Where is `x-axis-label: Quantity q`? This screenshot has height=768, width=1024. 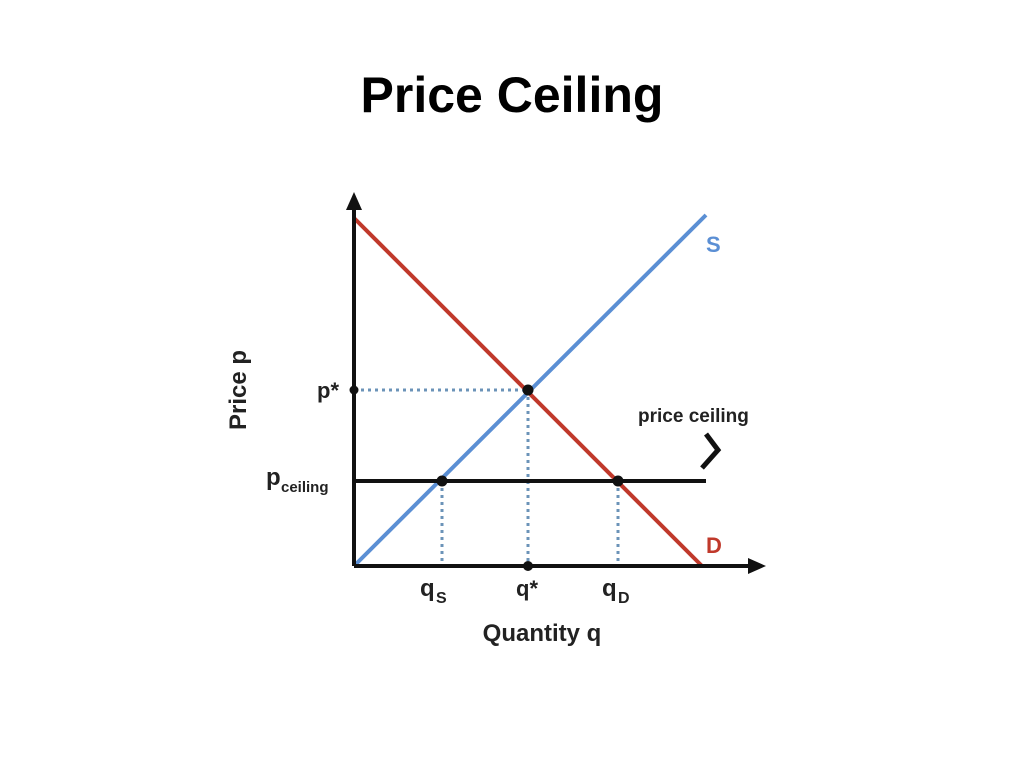
x-axis-label: Quantity q is located at coordinates (542, 633).